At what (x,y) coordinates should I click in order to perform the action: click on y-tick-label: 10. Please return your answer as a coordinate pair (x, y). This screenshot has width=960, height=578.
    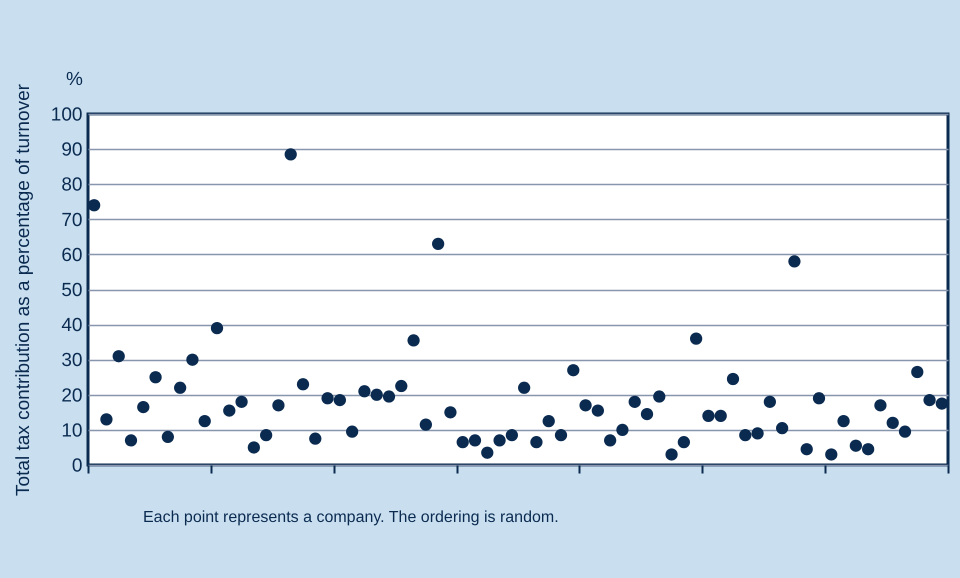
    Looking at the image, I should click on (71, 431).